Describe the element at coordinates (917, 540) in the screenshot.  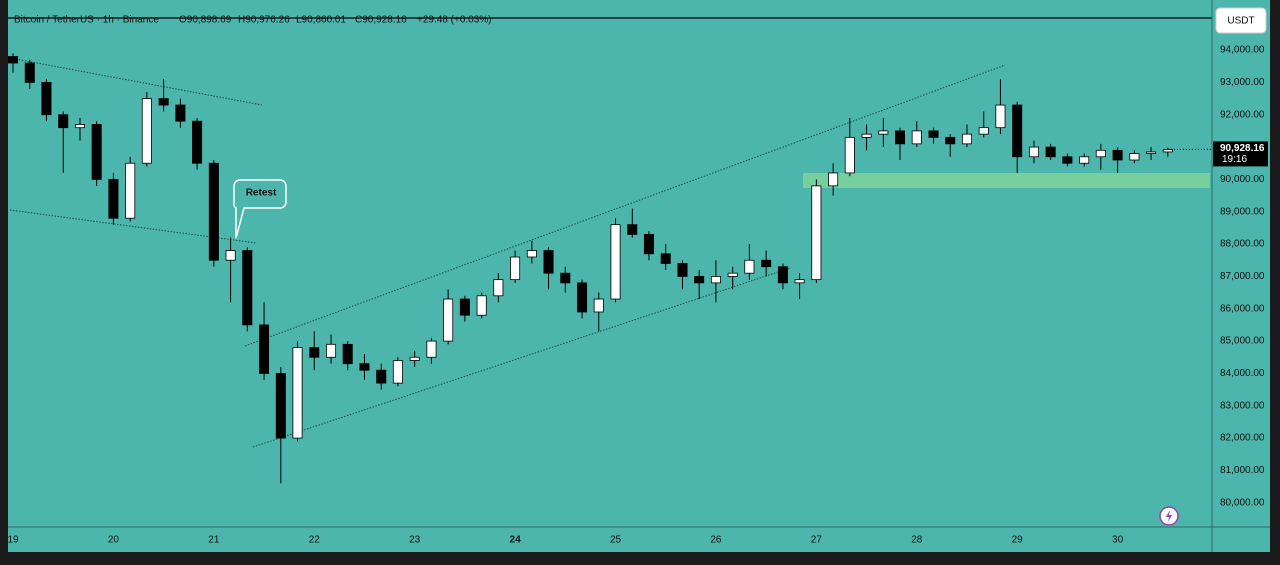
I see `x-tick-label: 28` at that location.